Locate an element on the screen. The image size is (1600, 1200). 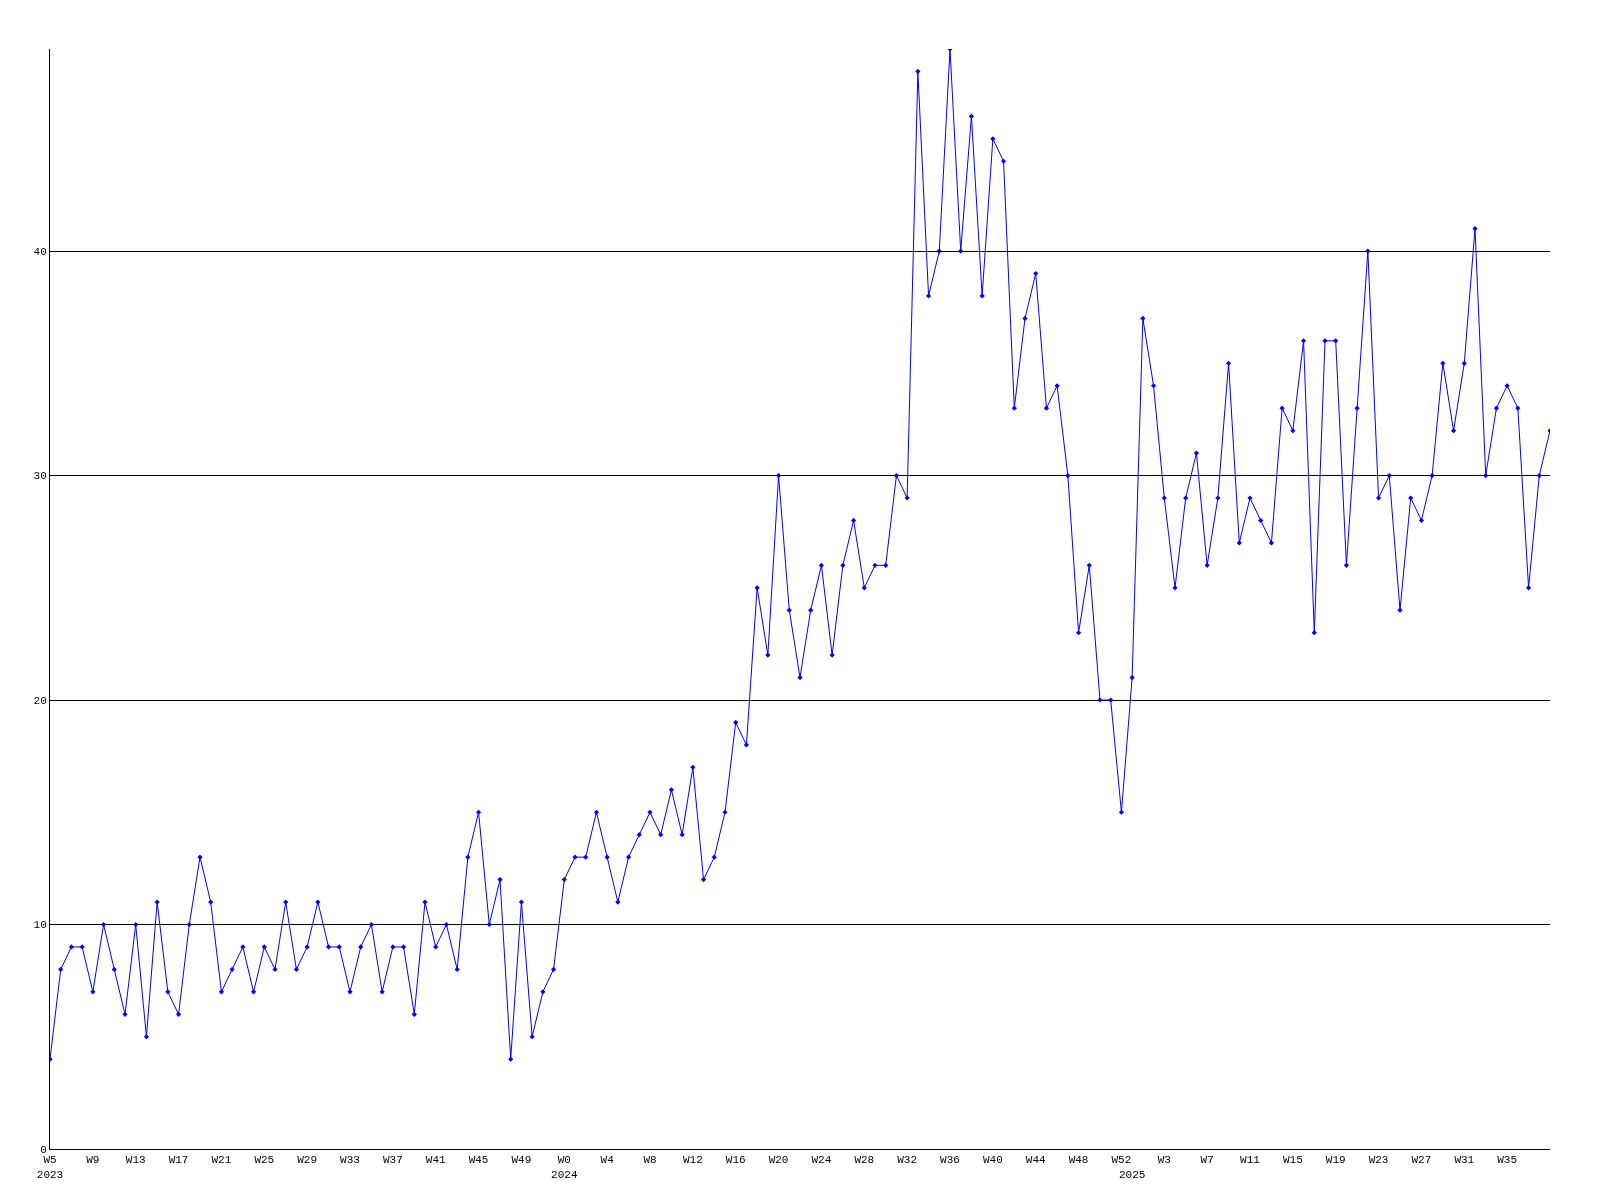
x-tick-label: W13 is located at coordinates (135, 1160).